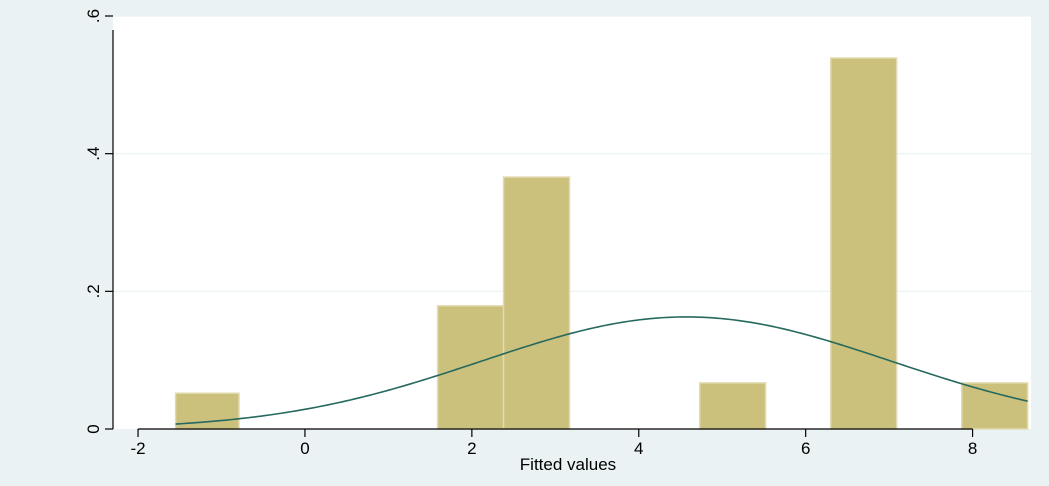 This screenshot has height=486, width=1049. I want to click on x-tick-label: 4, so click(638, 448).